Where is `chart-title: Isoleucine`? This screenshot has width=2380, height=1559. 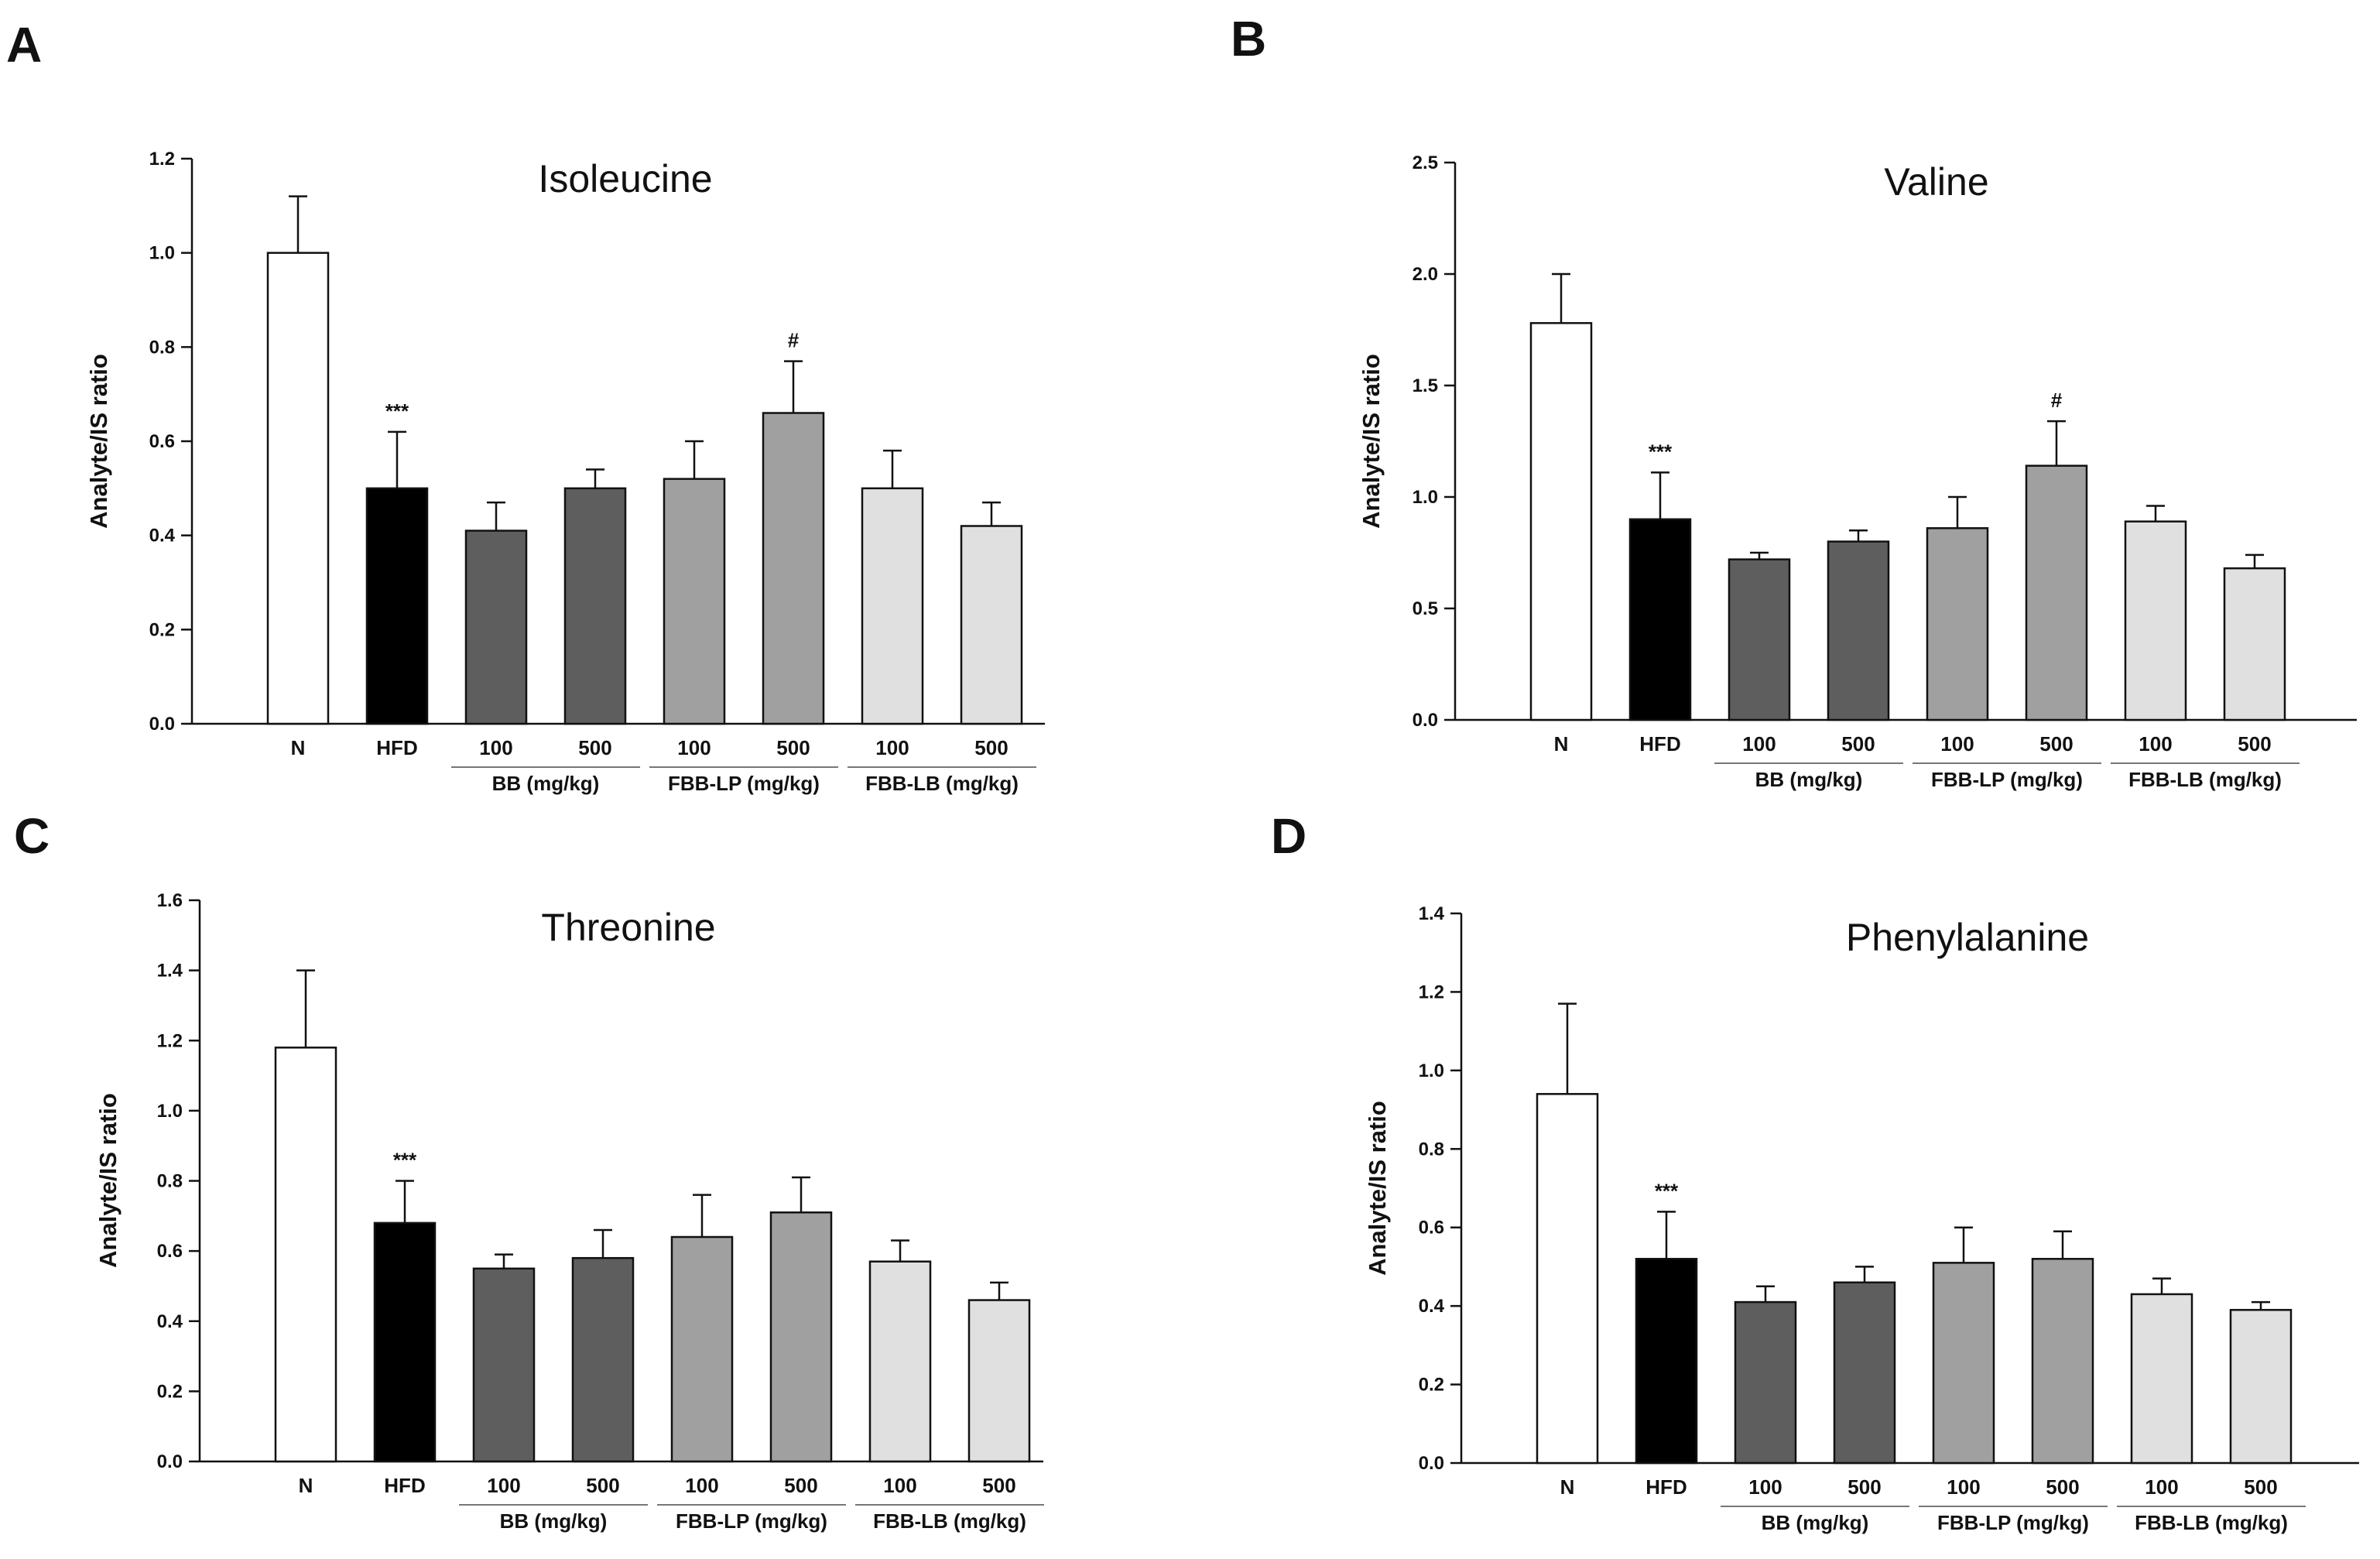 chart-title: Isoleucine is located at coordinates (625, 178).